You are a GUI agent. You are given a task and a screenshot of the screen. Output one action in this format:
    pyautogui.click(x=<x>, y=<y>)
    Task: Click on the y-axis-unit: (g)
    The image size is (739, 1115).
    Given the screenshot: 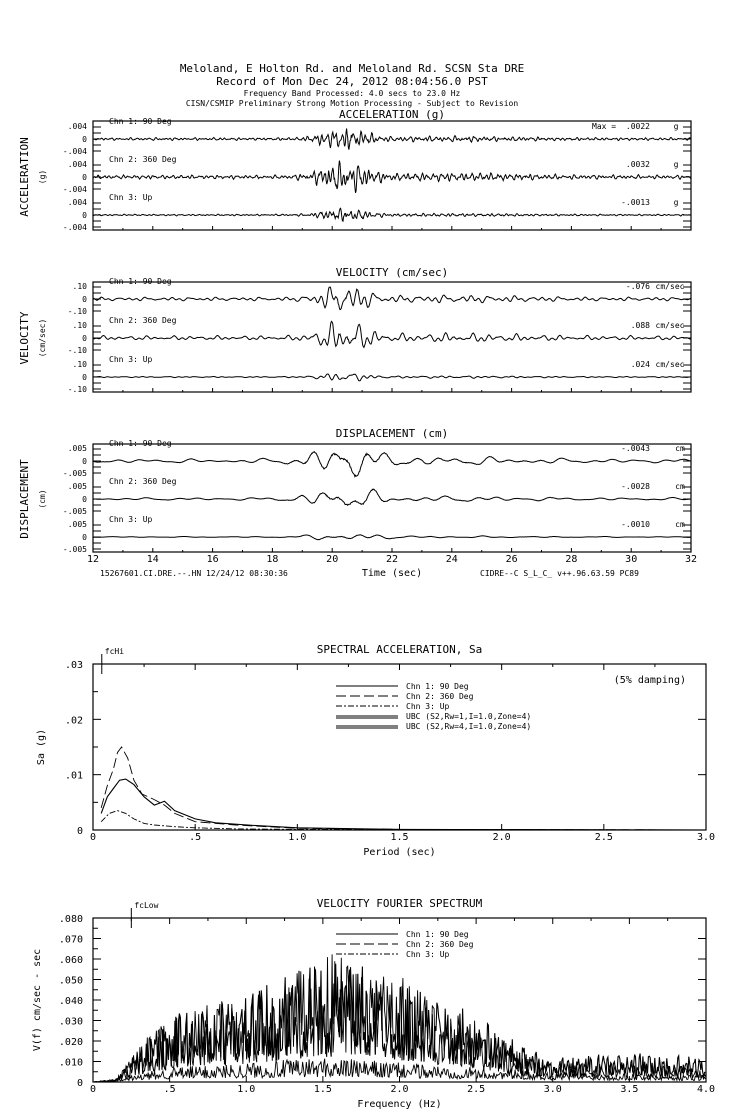 What is the action you would take?
    pyautogui.click(x=42, y=177)
    